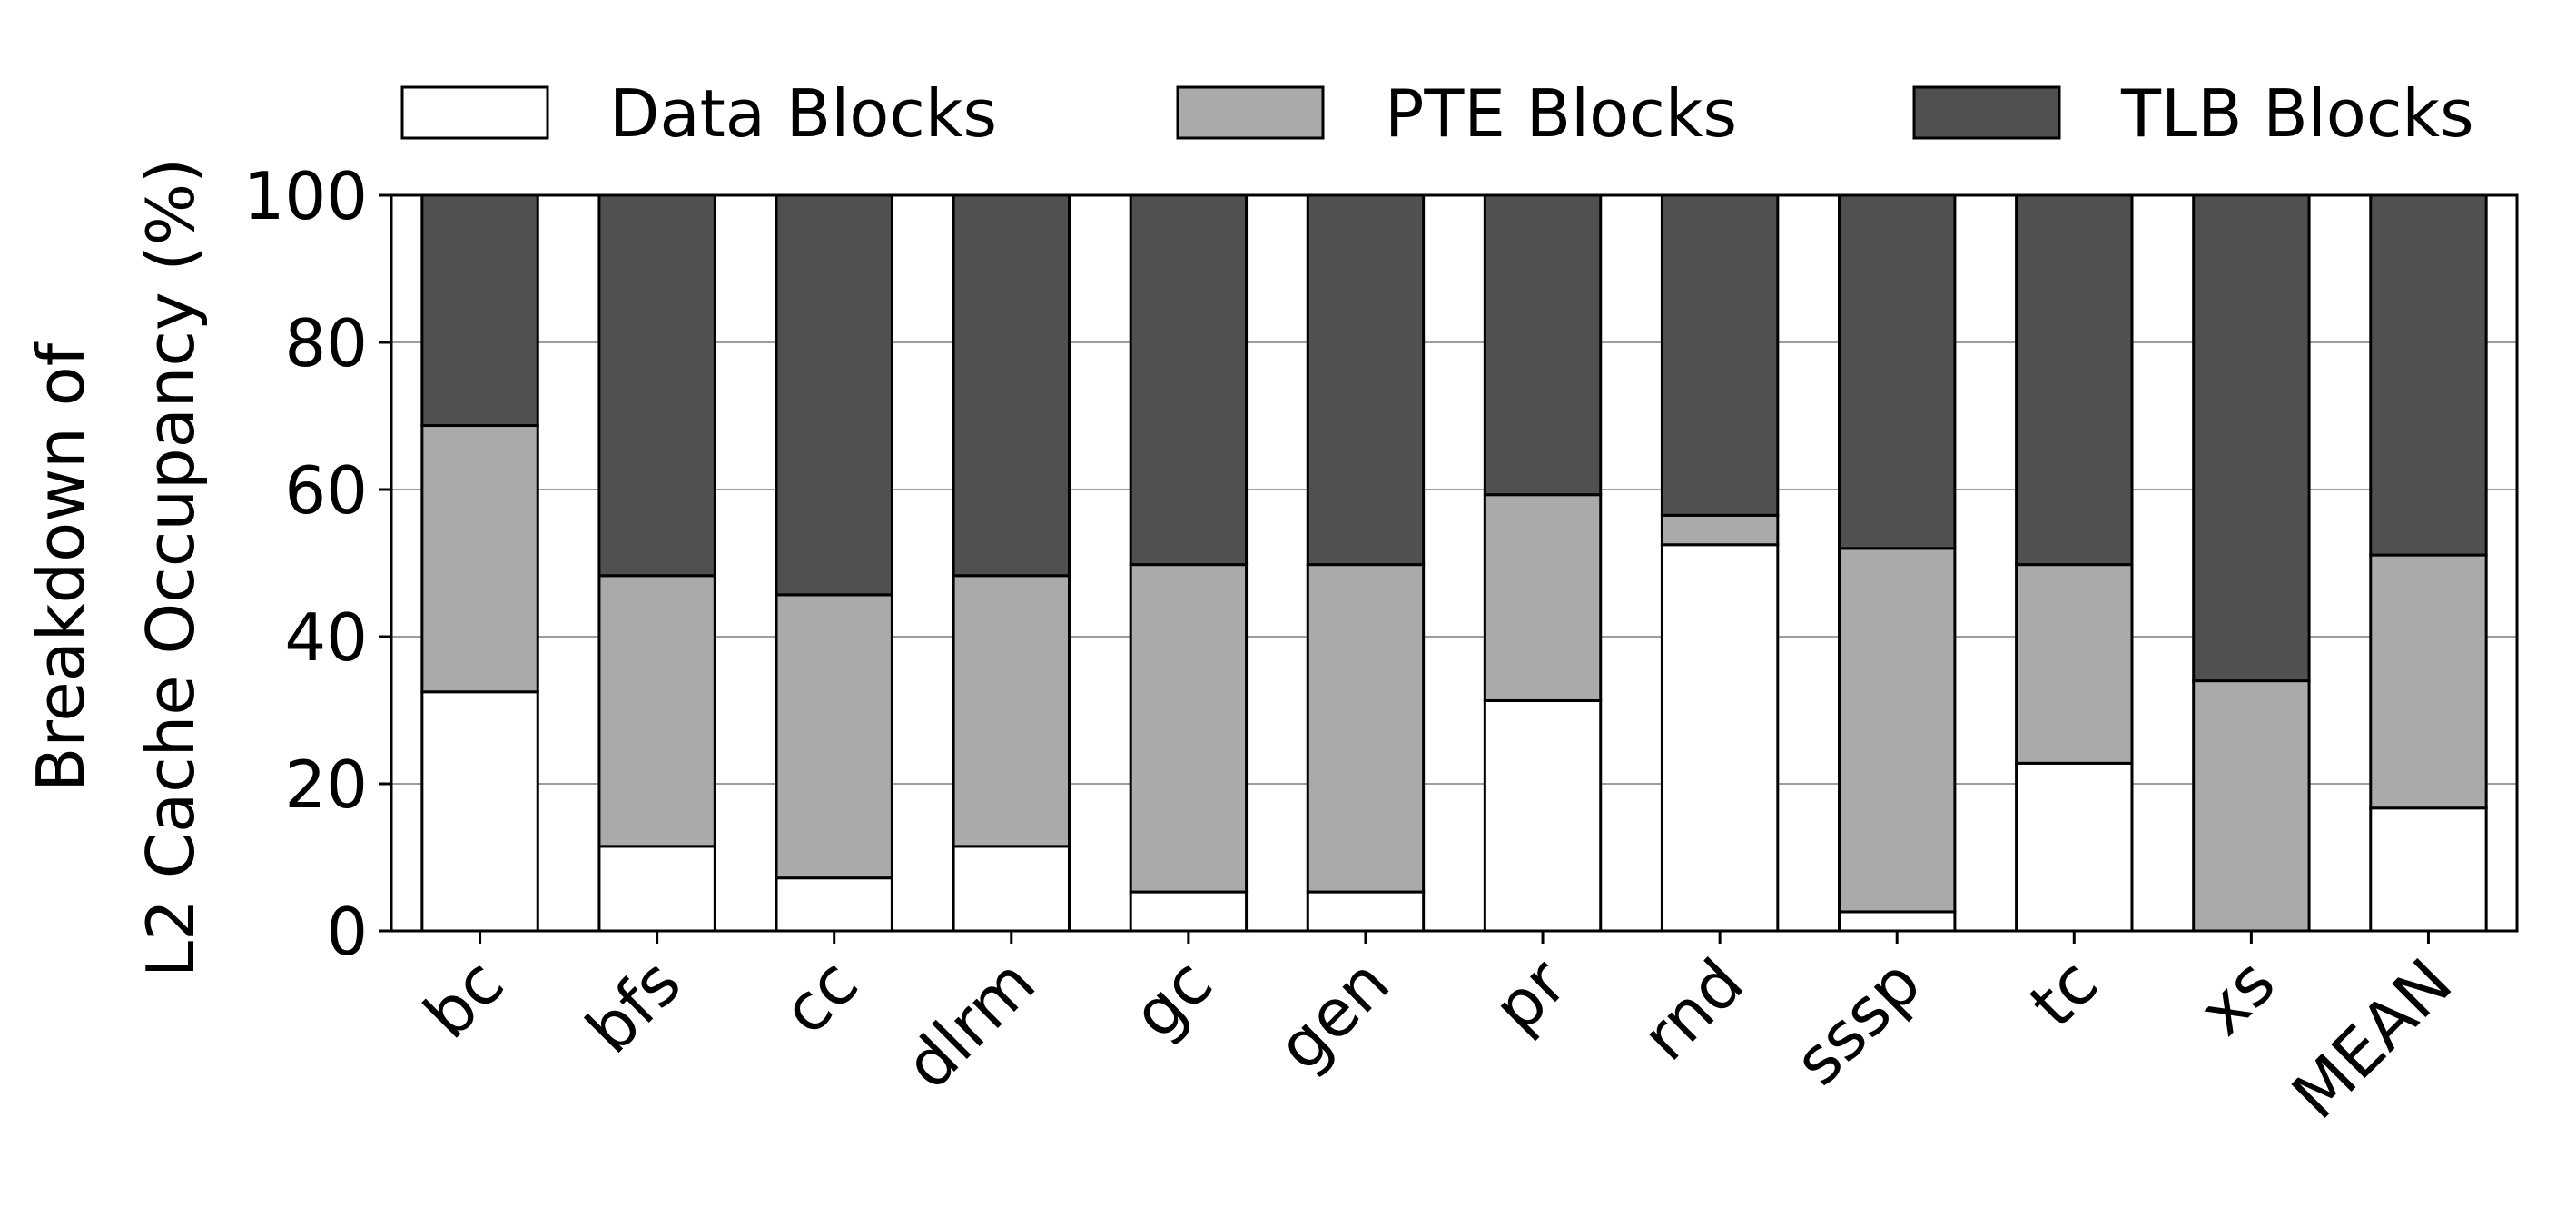 This screenshot has height=1207, width=2576. Describe the element at coordinates (2428, 681) in the screenshot. I see `bar-pte-blocks-mean` at that location.